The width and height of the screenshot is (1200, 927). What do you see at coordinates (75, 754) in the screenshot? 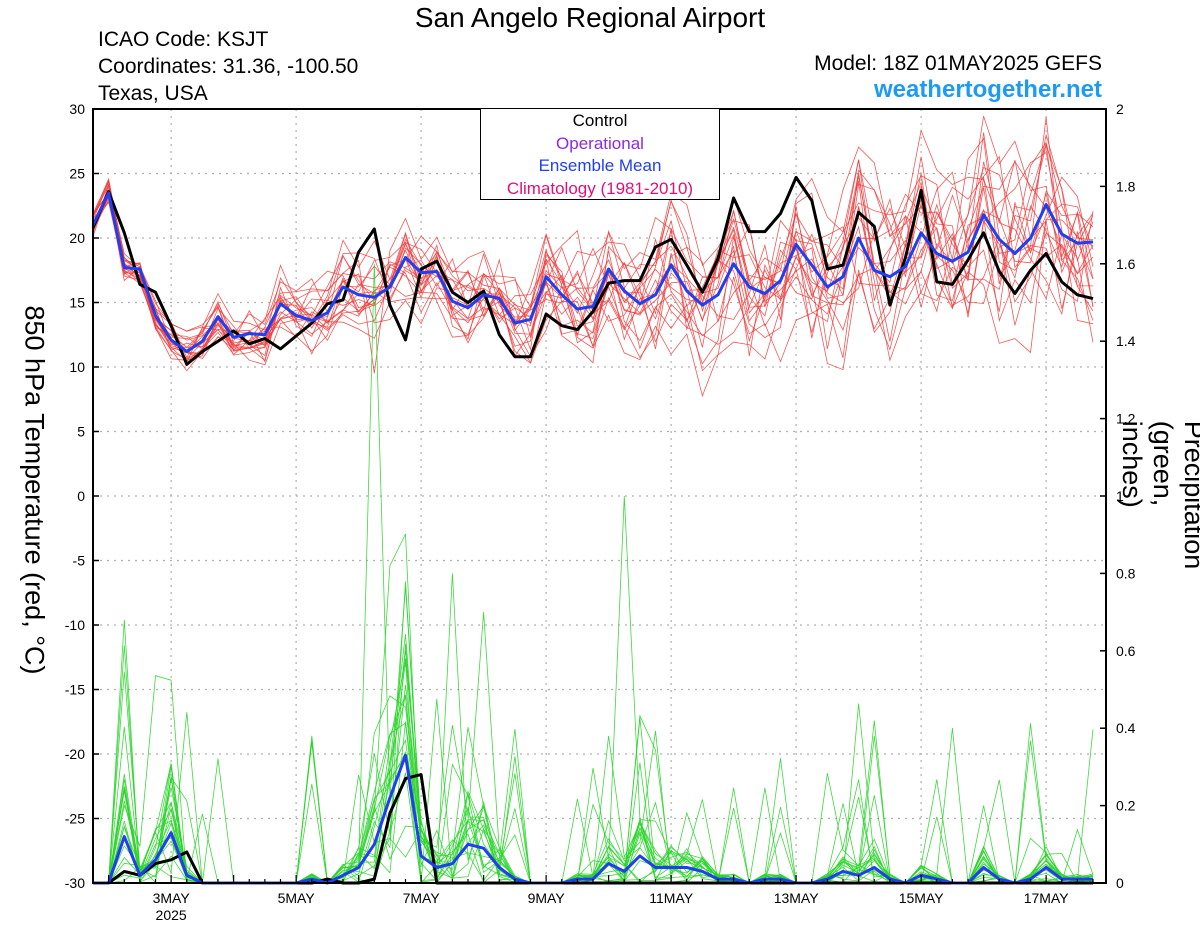
I see `y-tick-label: -20` at bounding box center [75, 754].